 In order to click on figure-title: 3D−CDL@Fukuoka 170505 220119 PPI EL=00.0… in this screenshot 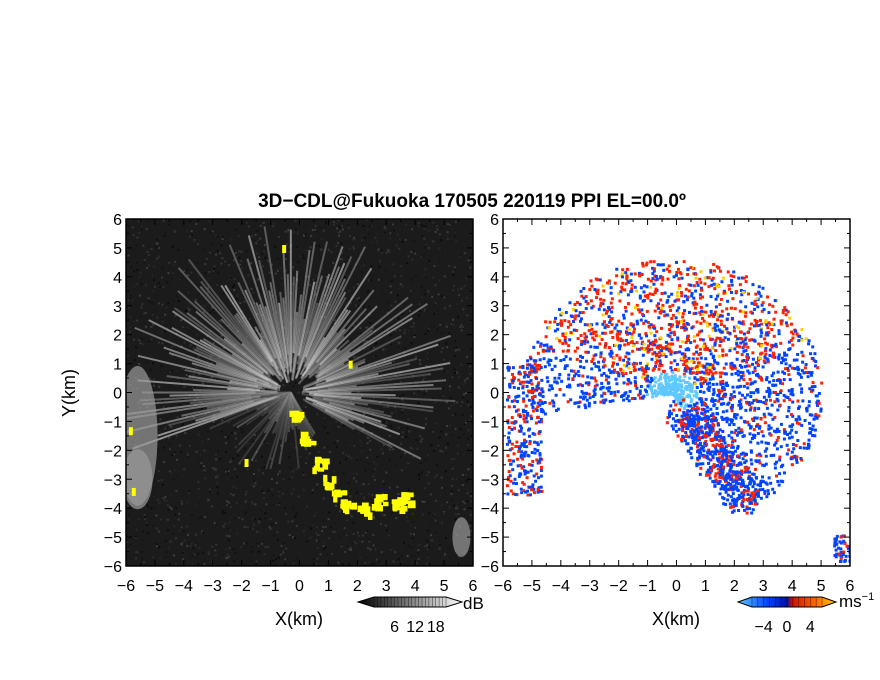, I will do `click(472, 201)`.